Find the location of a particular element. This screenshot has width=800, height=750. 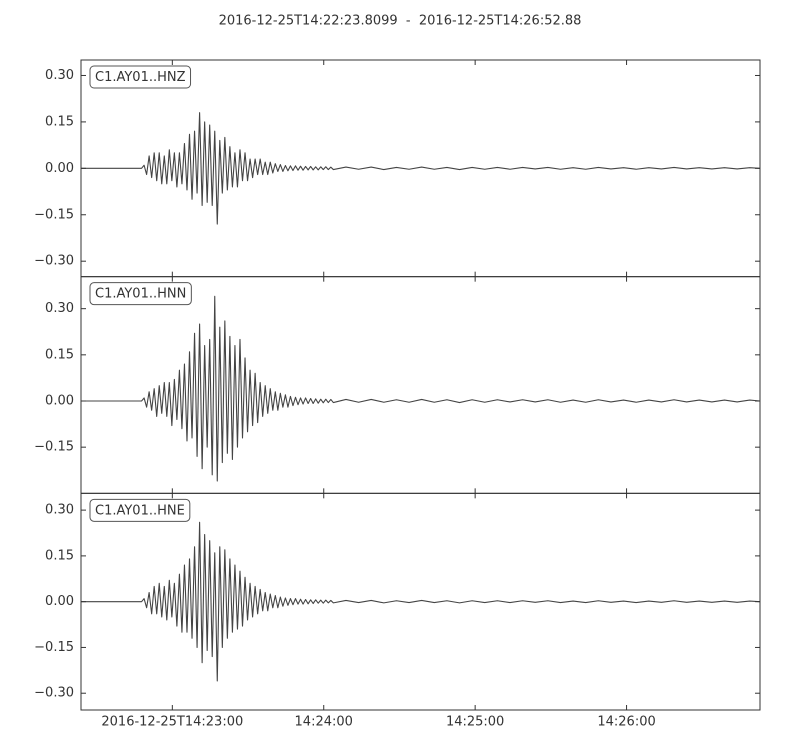

legend-label: C1.AY01..HNE is located at coordinates (140, 510).